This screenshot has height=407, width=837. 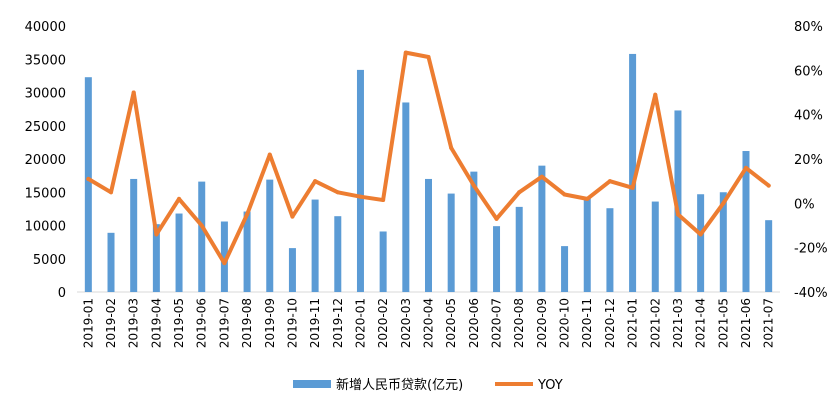 What do you see at coordinates (45, 127) in the screenshot?
I see `left-y-tick-label: 25000` at bounding box center [45, 127].